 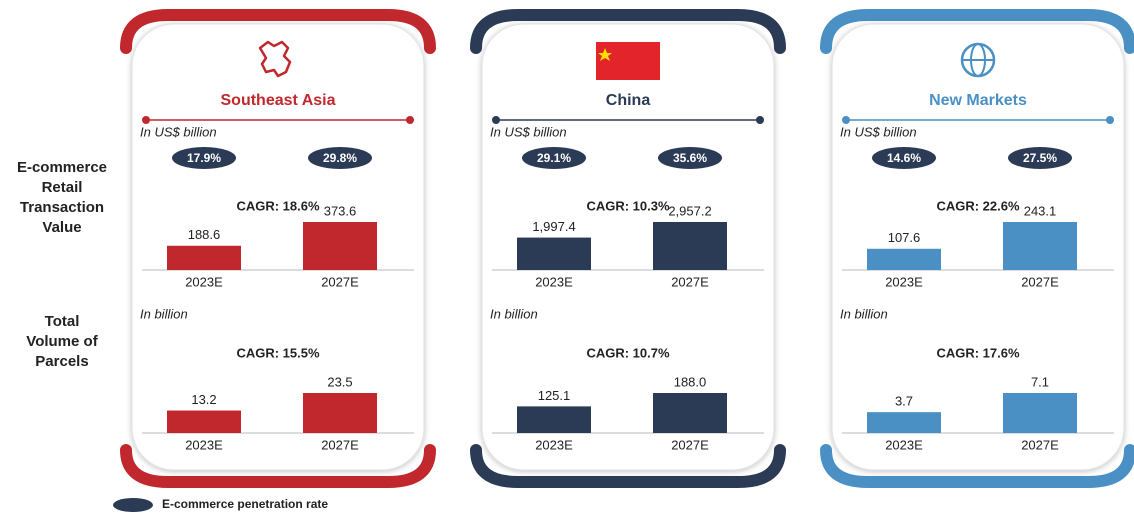 I want to click on value-label: 1,997.4, so click(x=553, y=226).